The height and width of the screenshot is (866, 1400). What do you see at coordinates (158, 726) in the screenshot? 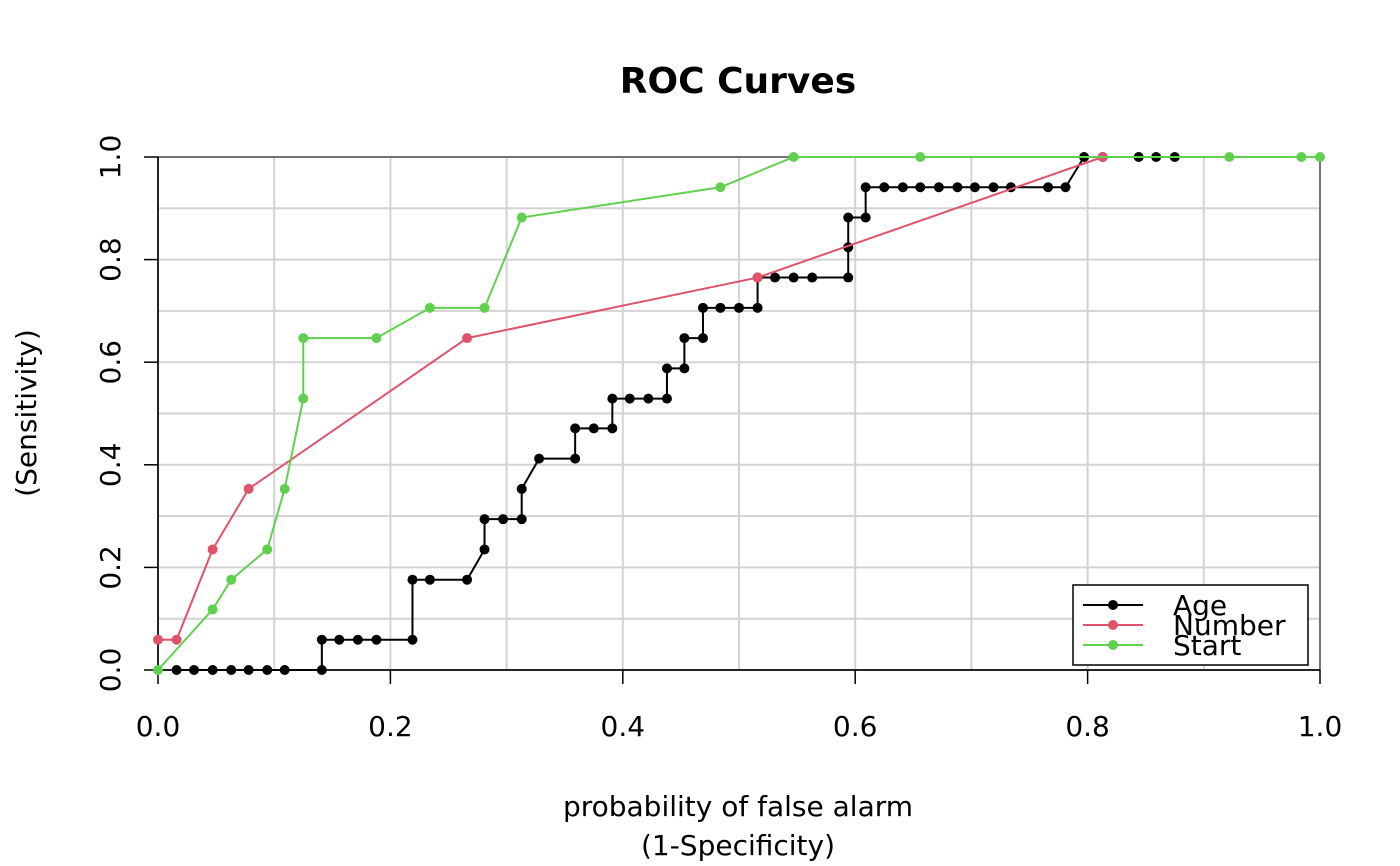
I see `x-tick-label: 0.0` at bounding box center [158, 726].